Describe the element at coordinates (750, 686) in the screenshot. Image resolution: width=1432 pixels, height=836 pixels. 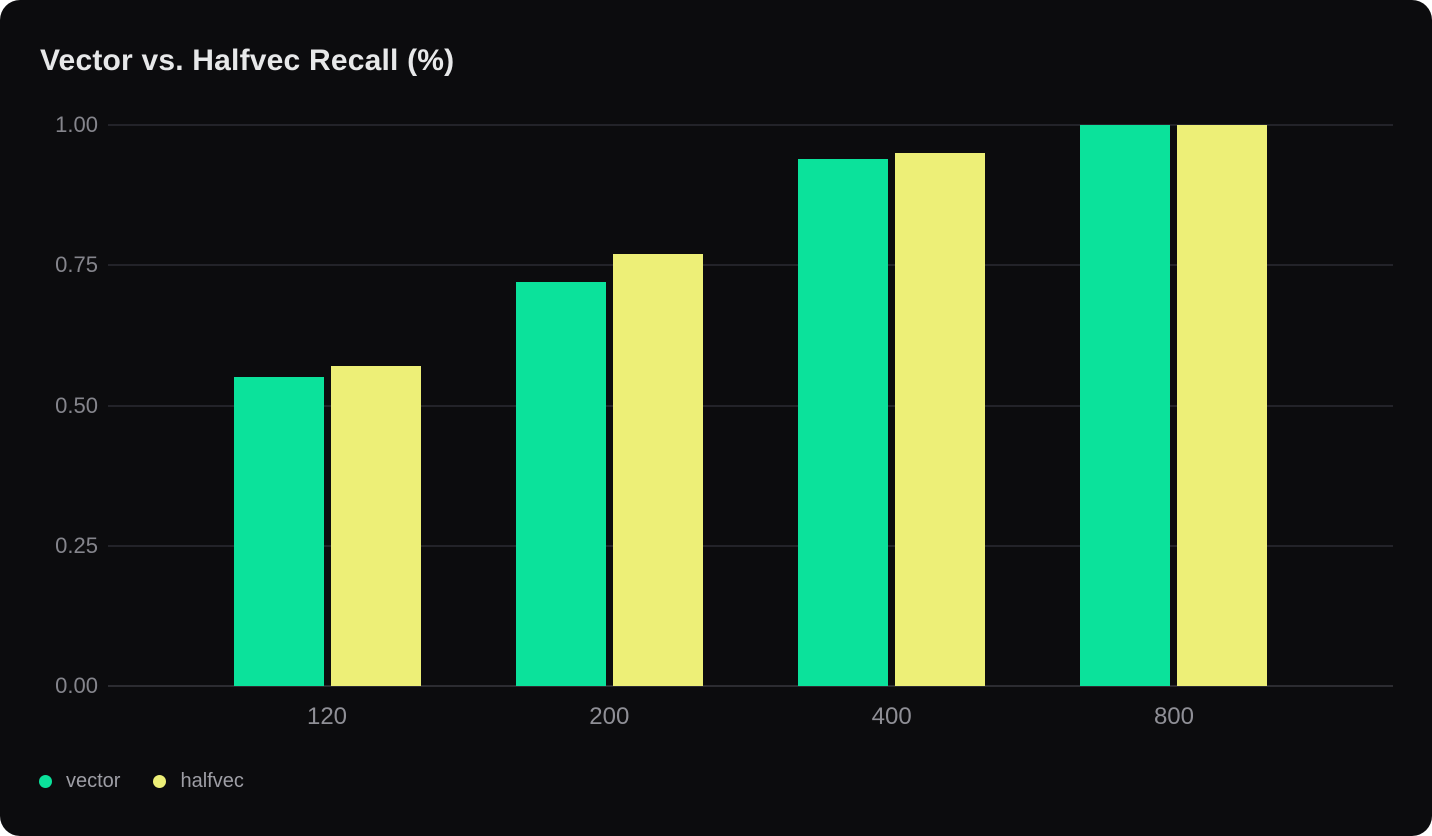
I see `x-axis-line` at that location.